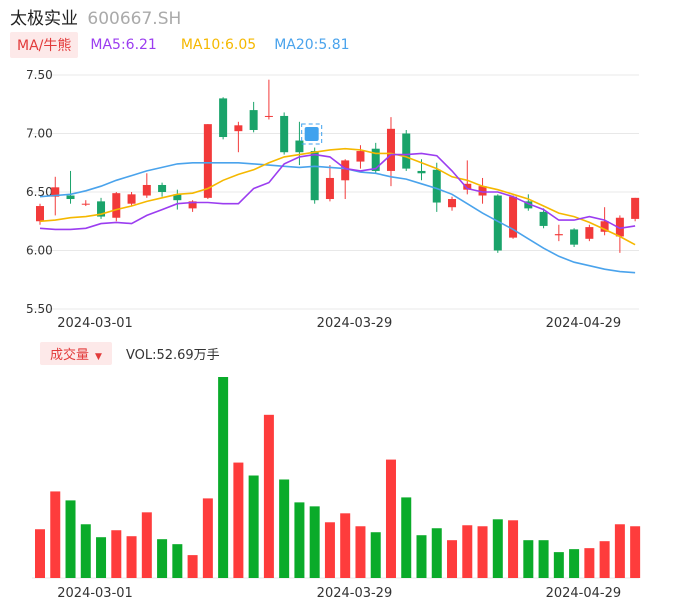  What do you see at coordinates (312, 45) in the screenshot?
I see `ma20-label: MA20:5.81` at bounding box center [312, 45].